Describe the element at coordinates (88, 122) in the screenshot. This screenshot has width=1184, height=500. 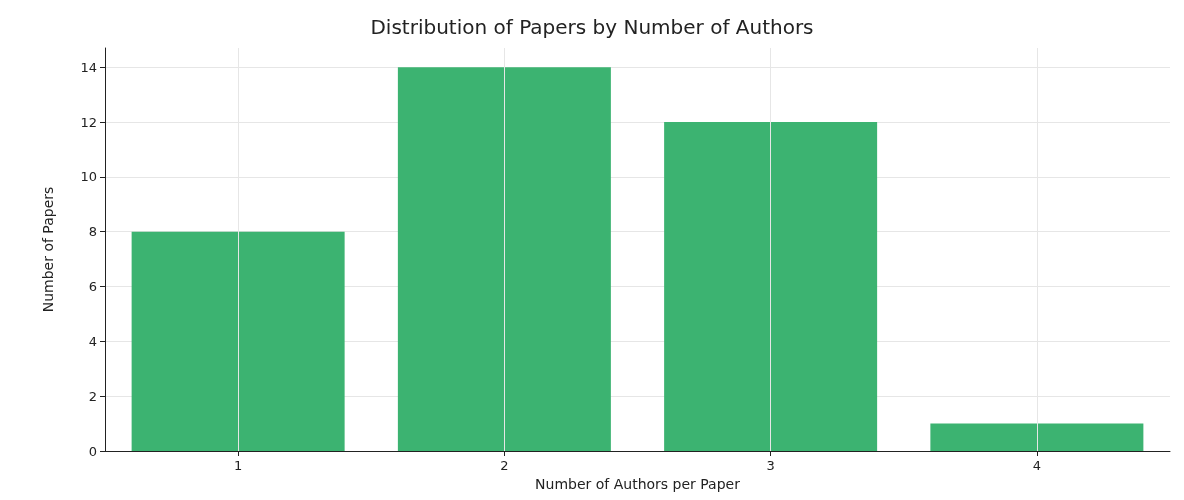
I see `y-tick-label: 12` at that location.